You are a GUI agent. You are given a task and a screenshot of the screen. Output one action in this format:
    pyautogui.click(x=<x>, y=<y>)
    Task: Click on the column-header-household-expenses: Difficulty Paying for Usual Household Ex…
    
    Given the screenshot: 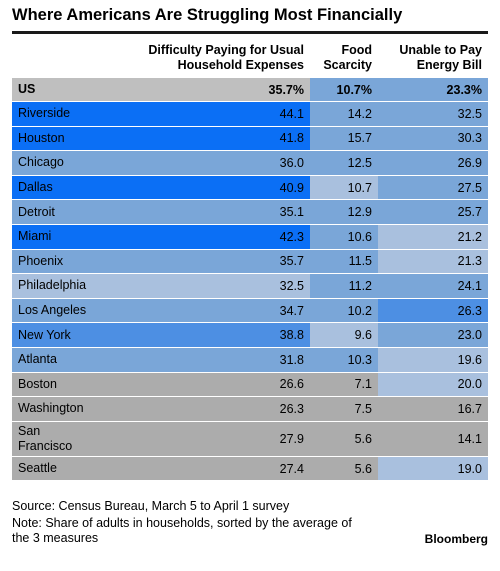 What is the action you would take?
    pyautogui.click(x=226, y=57)
    